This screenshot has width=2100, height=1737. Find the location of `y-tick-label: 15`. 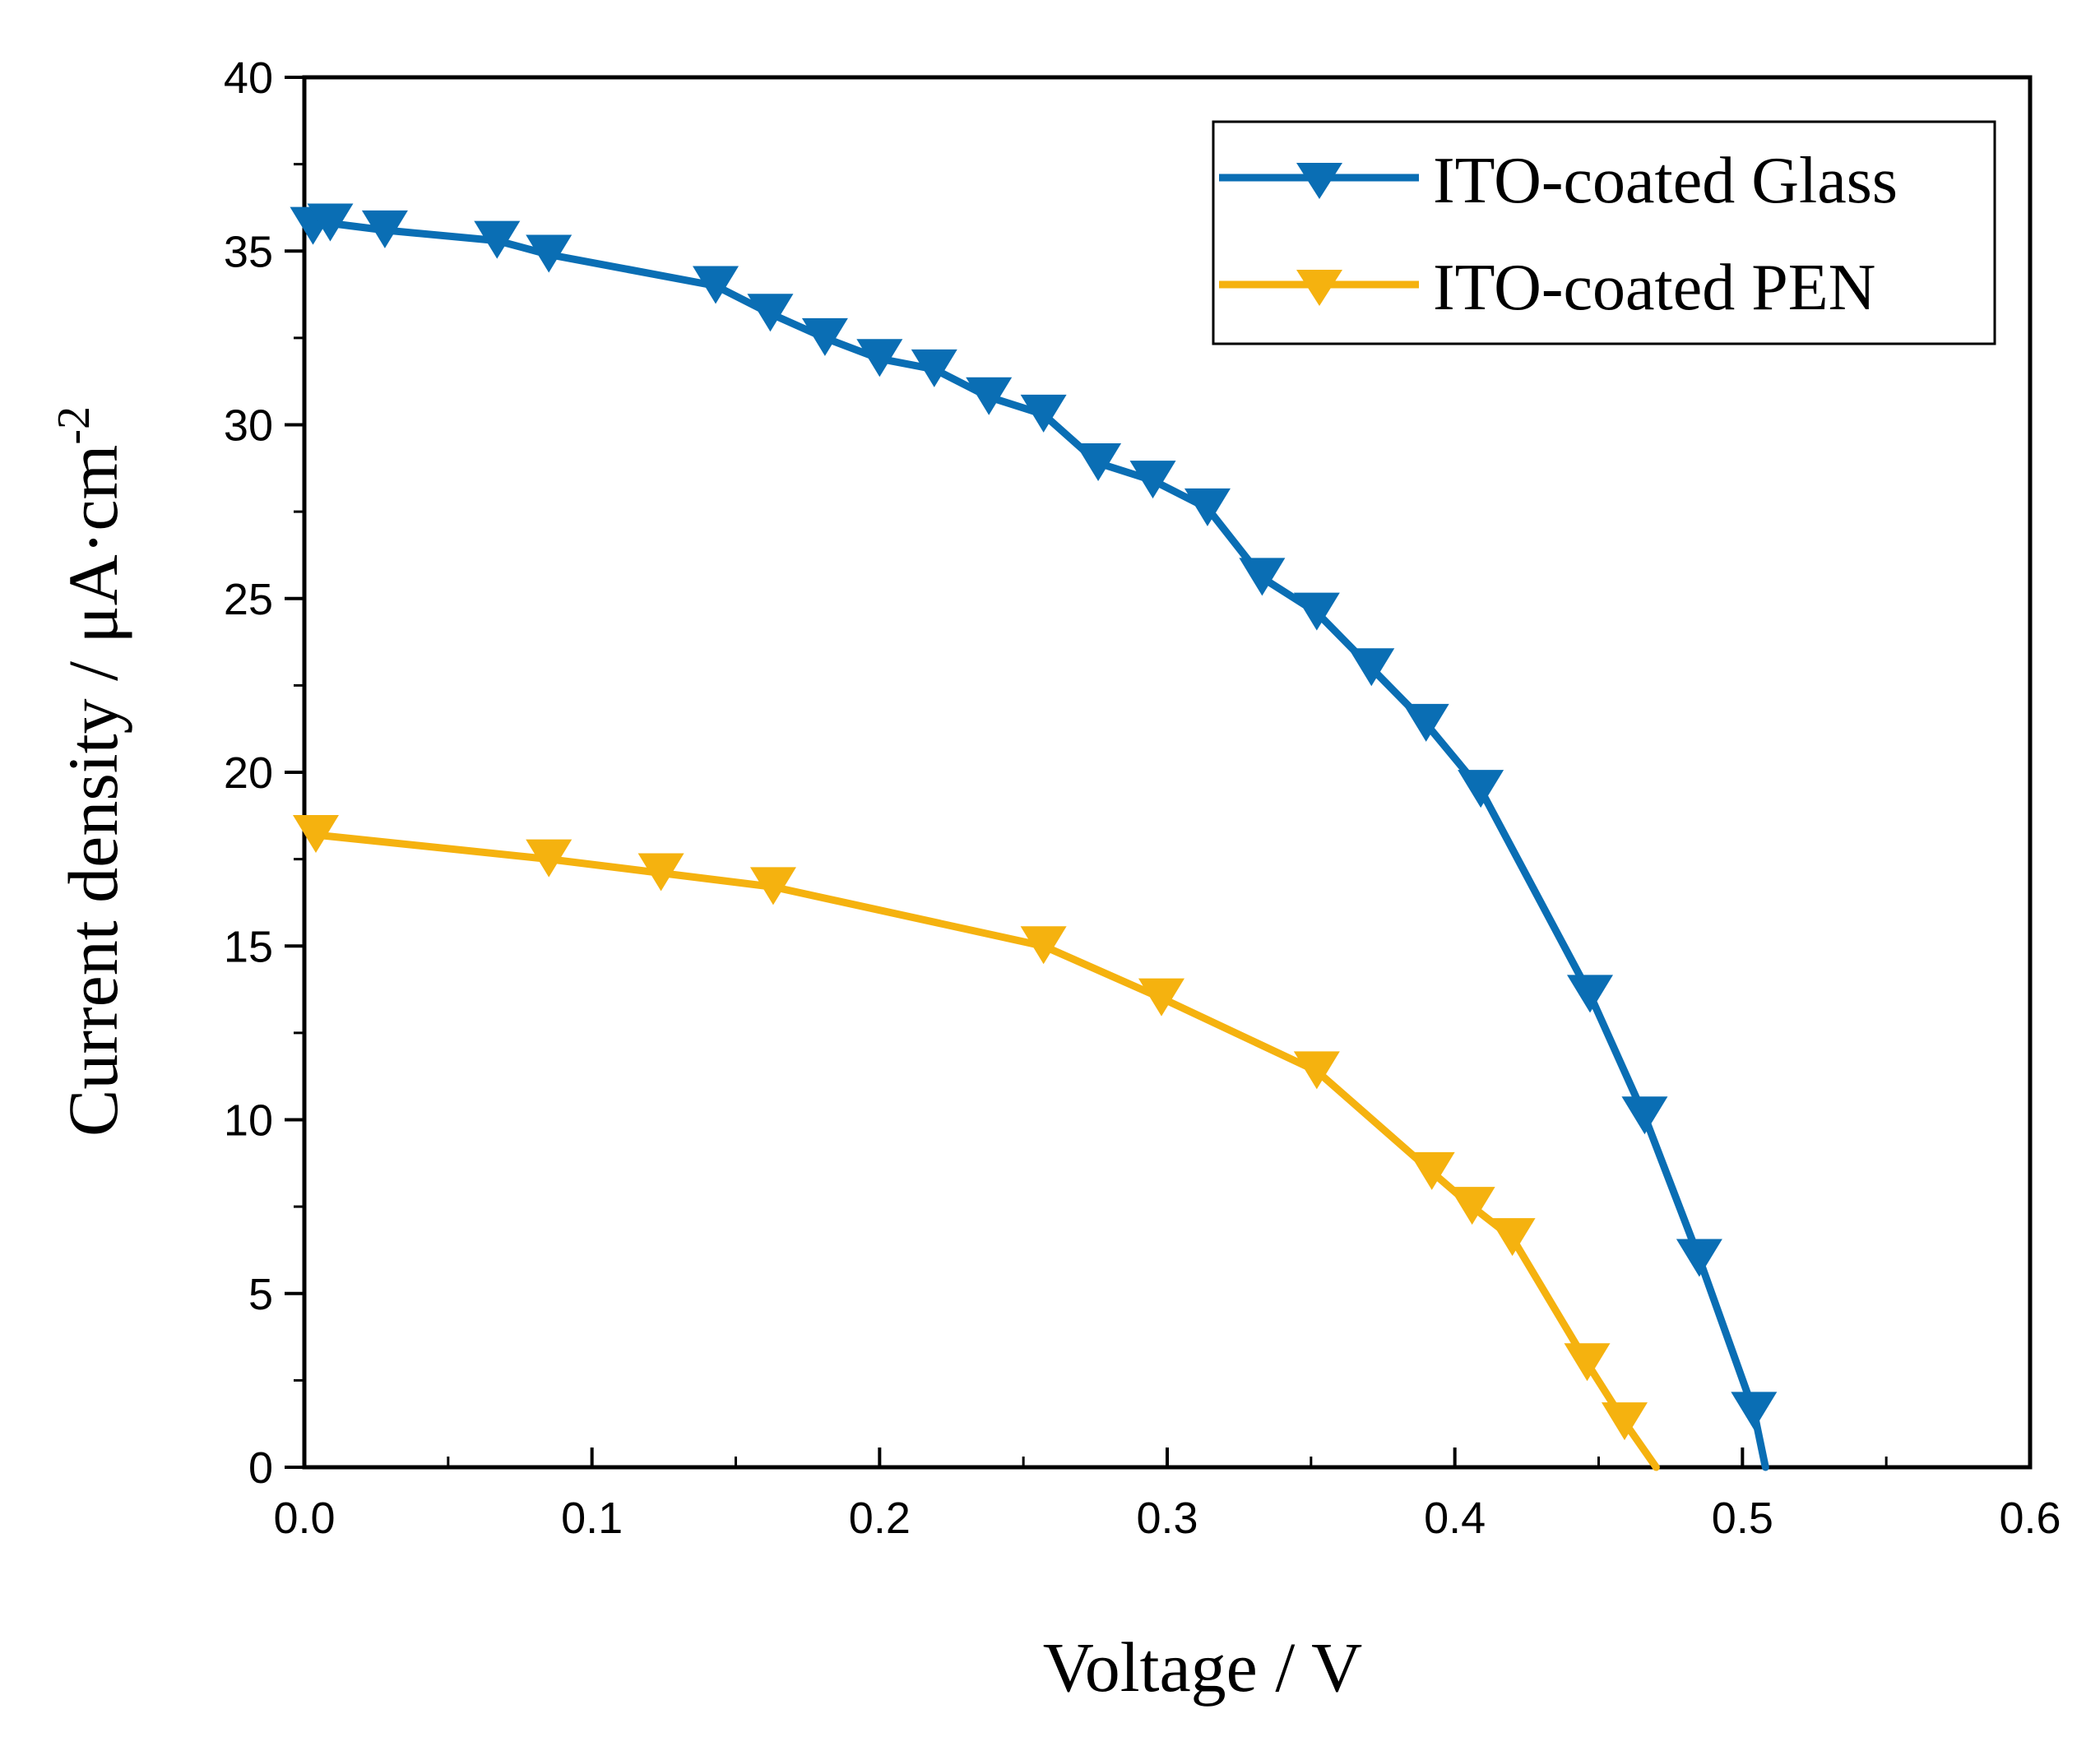

y-tick-label: 15 is located at coordinates (249, 946).